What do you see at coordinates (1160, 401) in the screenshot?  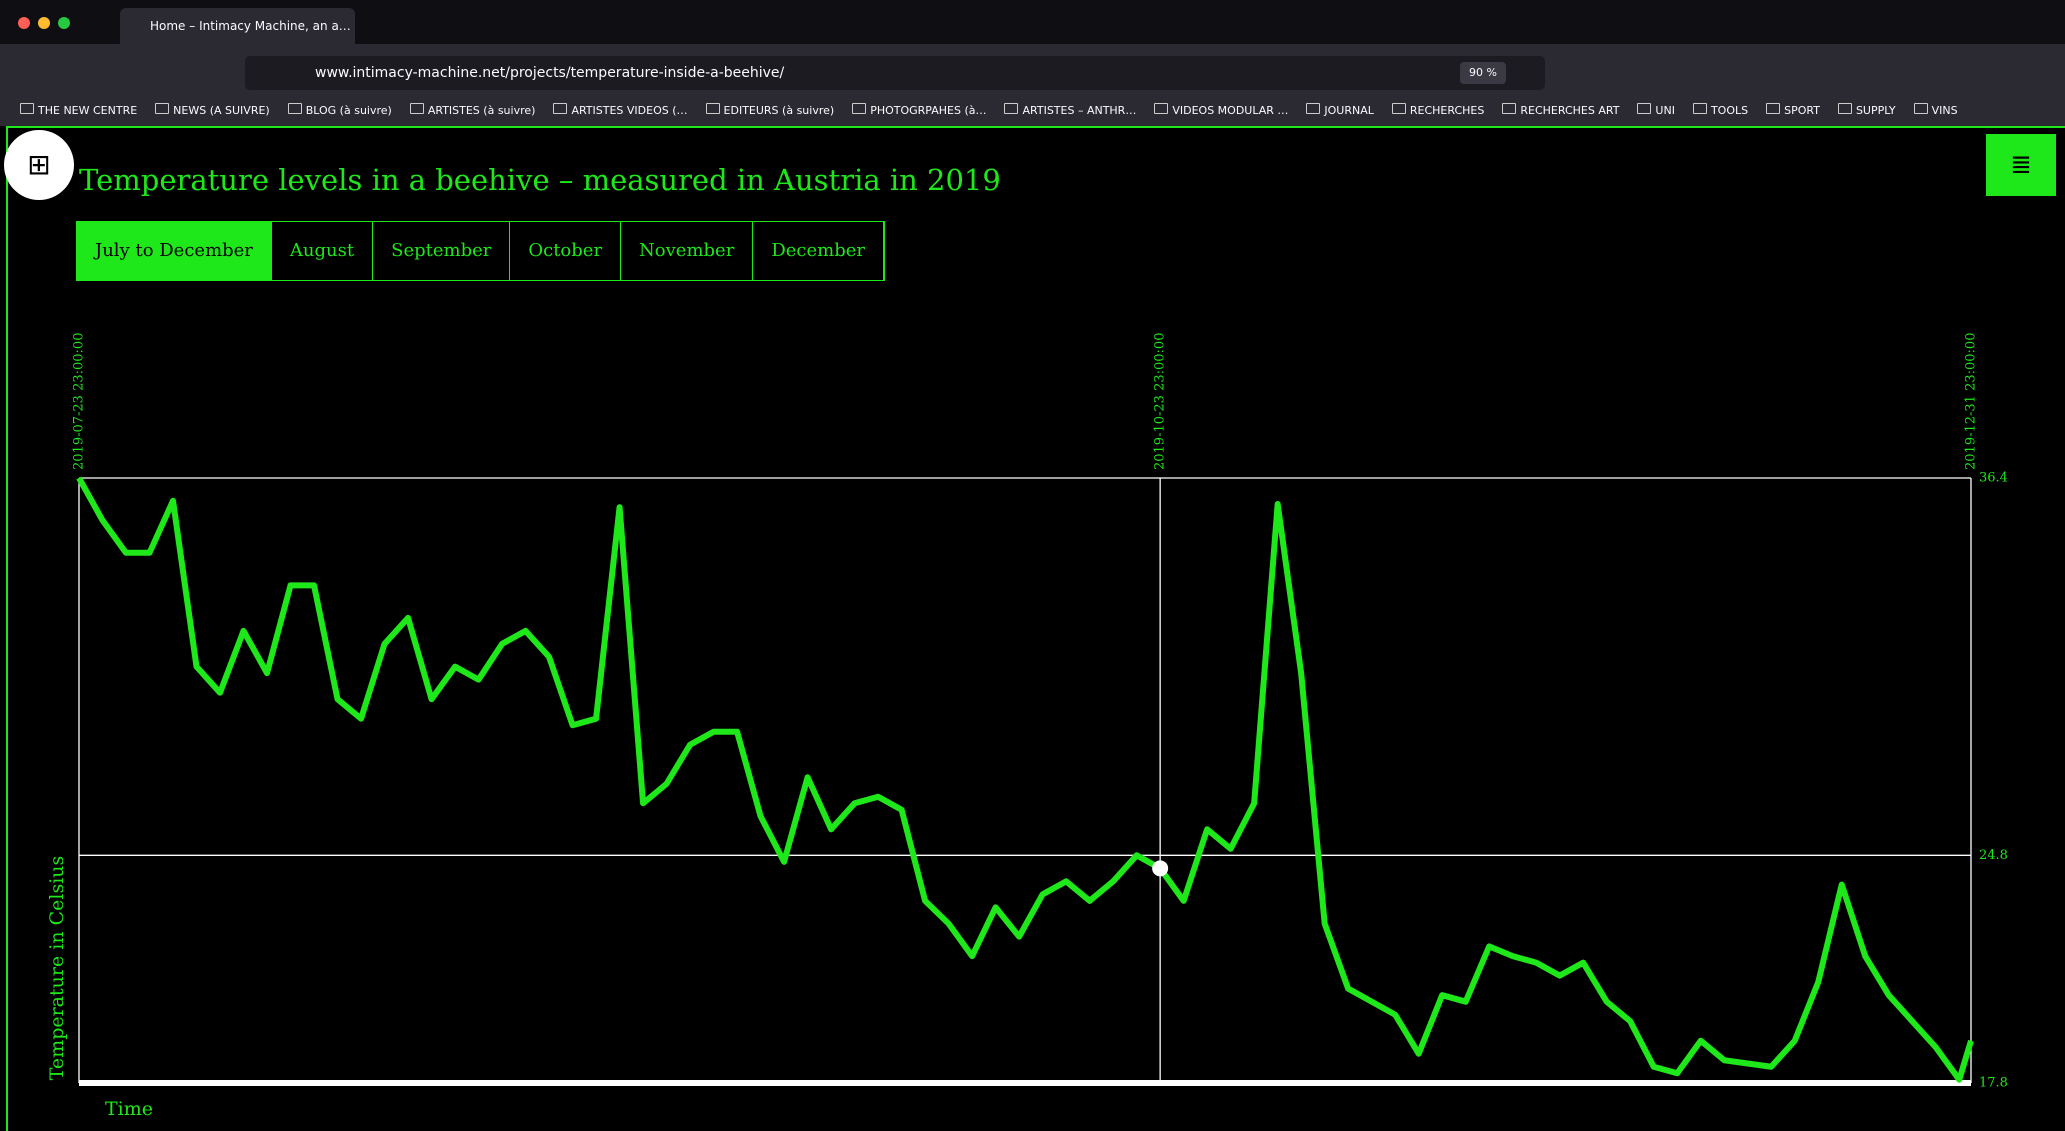 I see `x-tick-label: 2019-10-23 23:00:00` at bounding box center [1160, 401].